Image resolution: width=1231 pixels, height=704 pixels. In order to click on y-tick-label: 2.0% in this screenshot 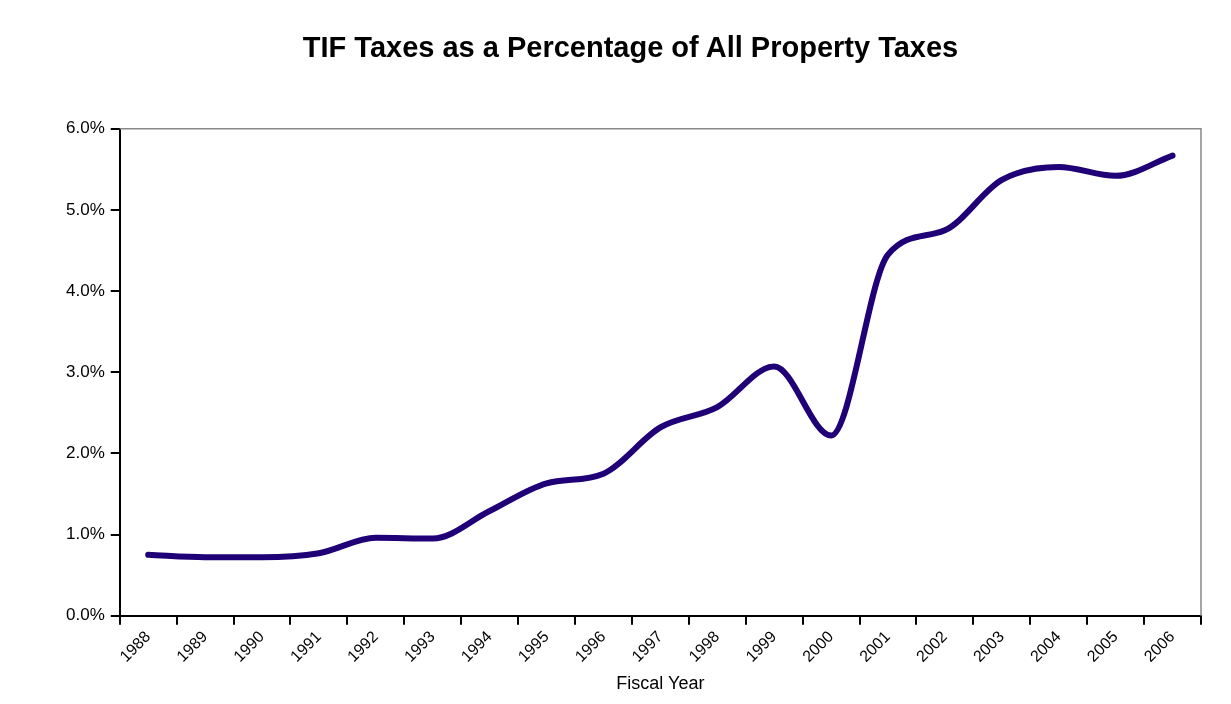, I will do `click(85, 453)`.